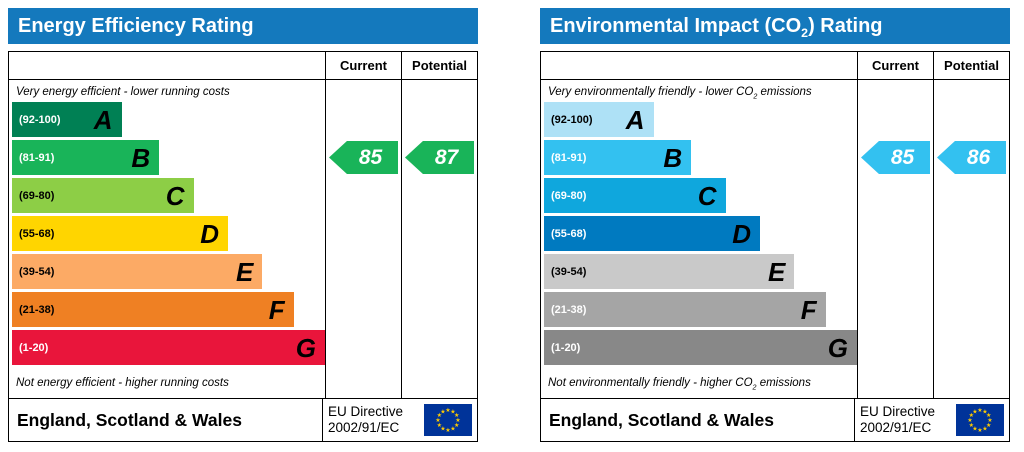  Describe the element at coordinates (673, 157) in the screenshot. I see `band-letter-b: B` at that location.